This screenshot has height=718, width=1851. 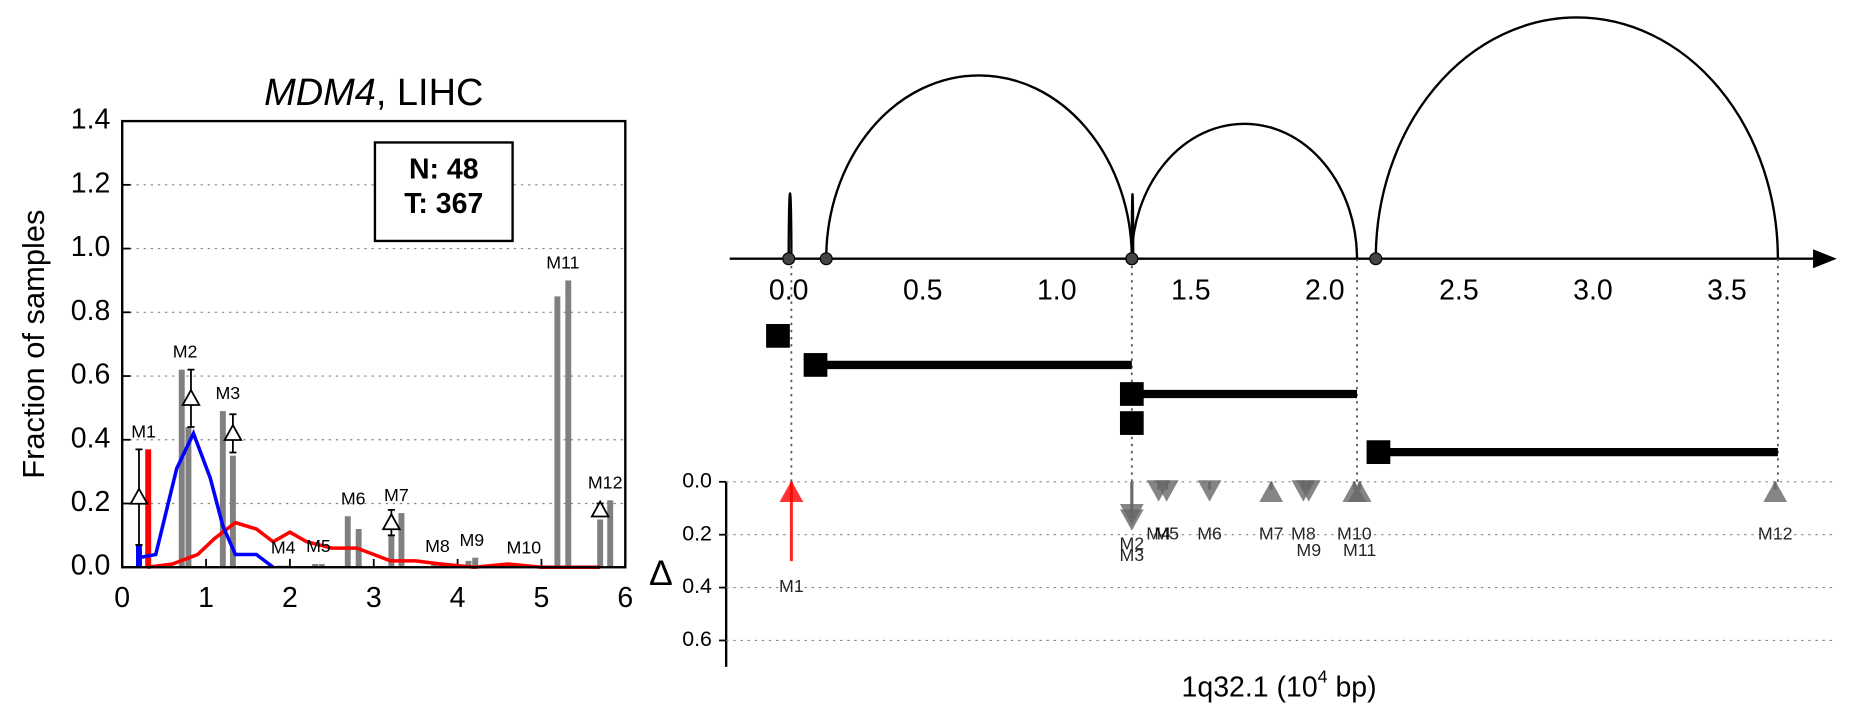 What do you see at coordinates (1323, 676) in the screenshot?
I see `x-label-part: 4` at bounding box center [1323, 676].